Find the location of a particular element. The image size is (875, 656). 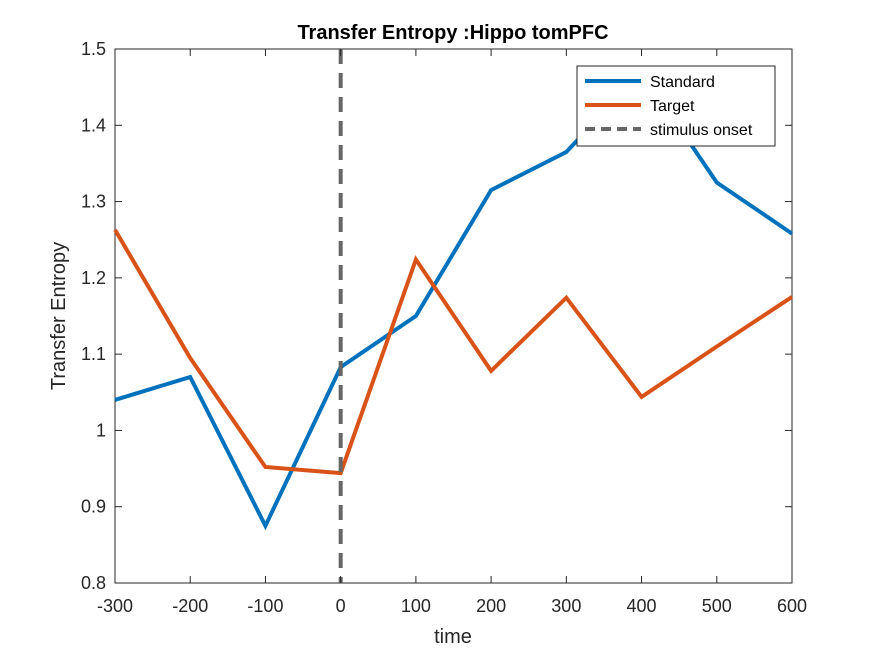

x-tick-label: 600 is located at coordinates (792, 606).